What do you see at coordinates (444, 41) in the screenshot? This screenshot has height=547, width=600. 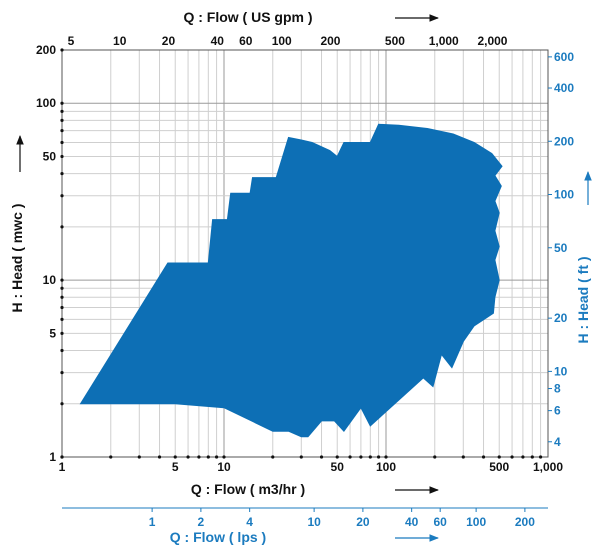 I see `x2-tick-label: 1,000` at bounding box center [444, 41].